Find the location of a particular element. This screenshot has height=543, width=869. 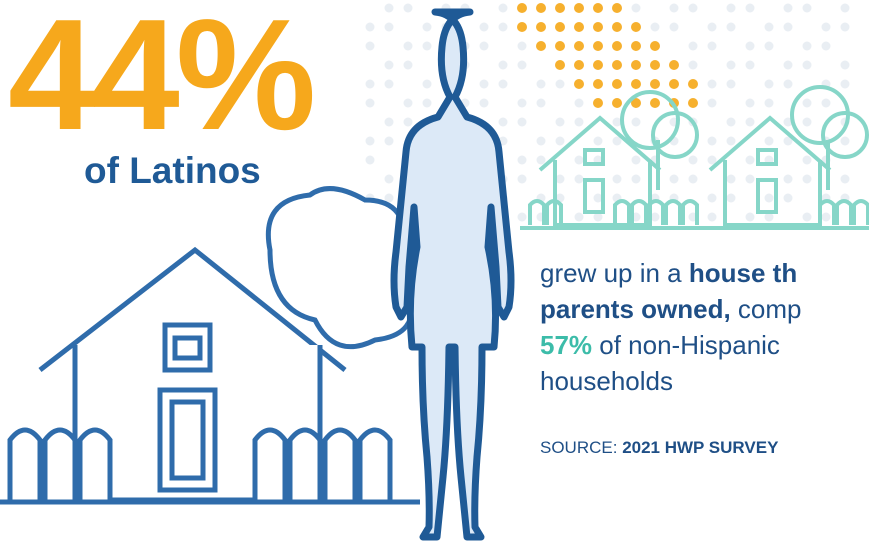

text: grew up in a is located at coordinates (614, 273).